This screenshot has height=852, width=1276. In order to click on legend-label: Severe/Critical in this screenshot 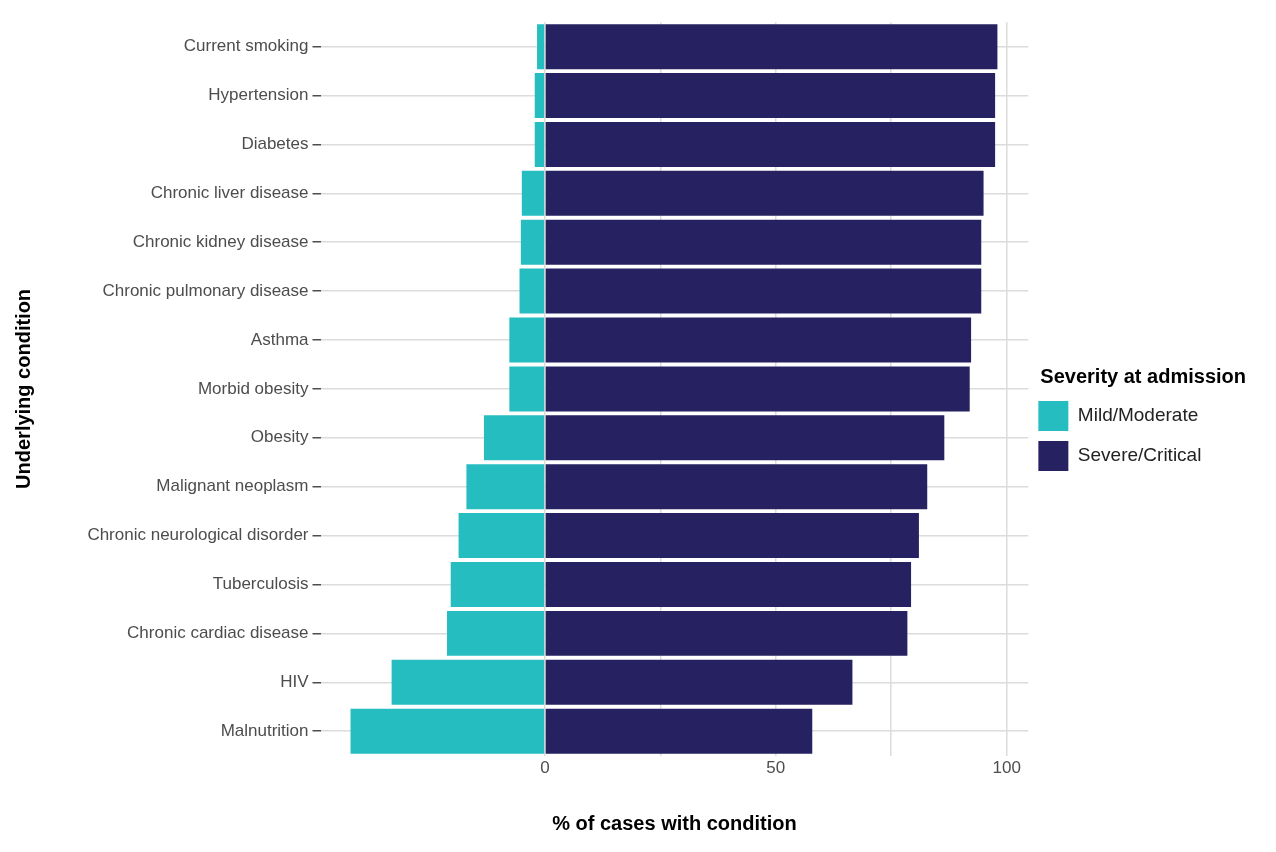, I will do `click(1139, 455)`.